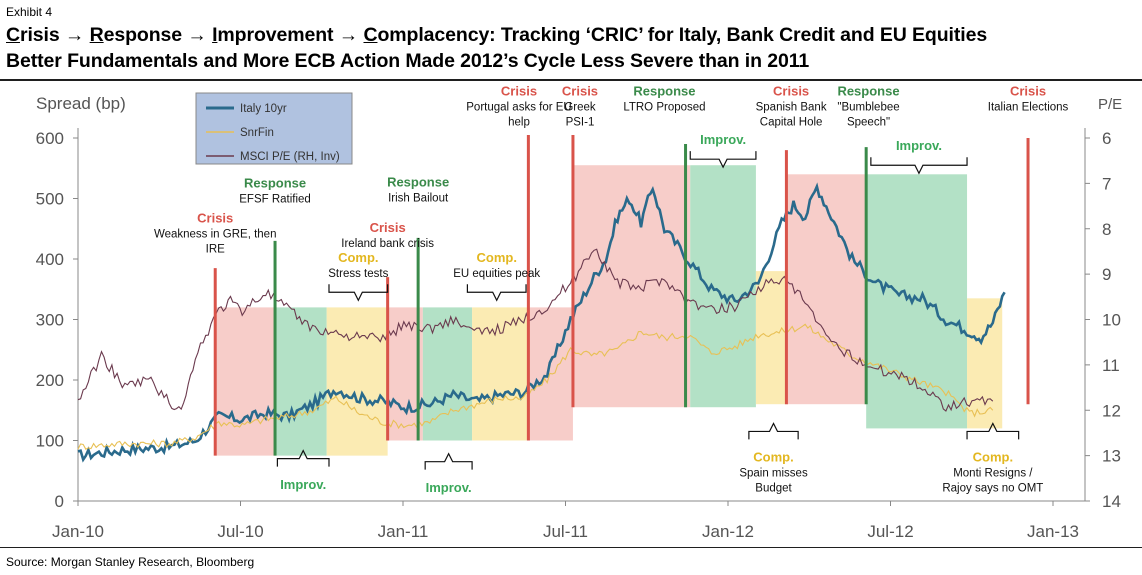  Describe the element at coordinates (290, 35) in the screenshot. I see `title-text: mprovement →` at that location.